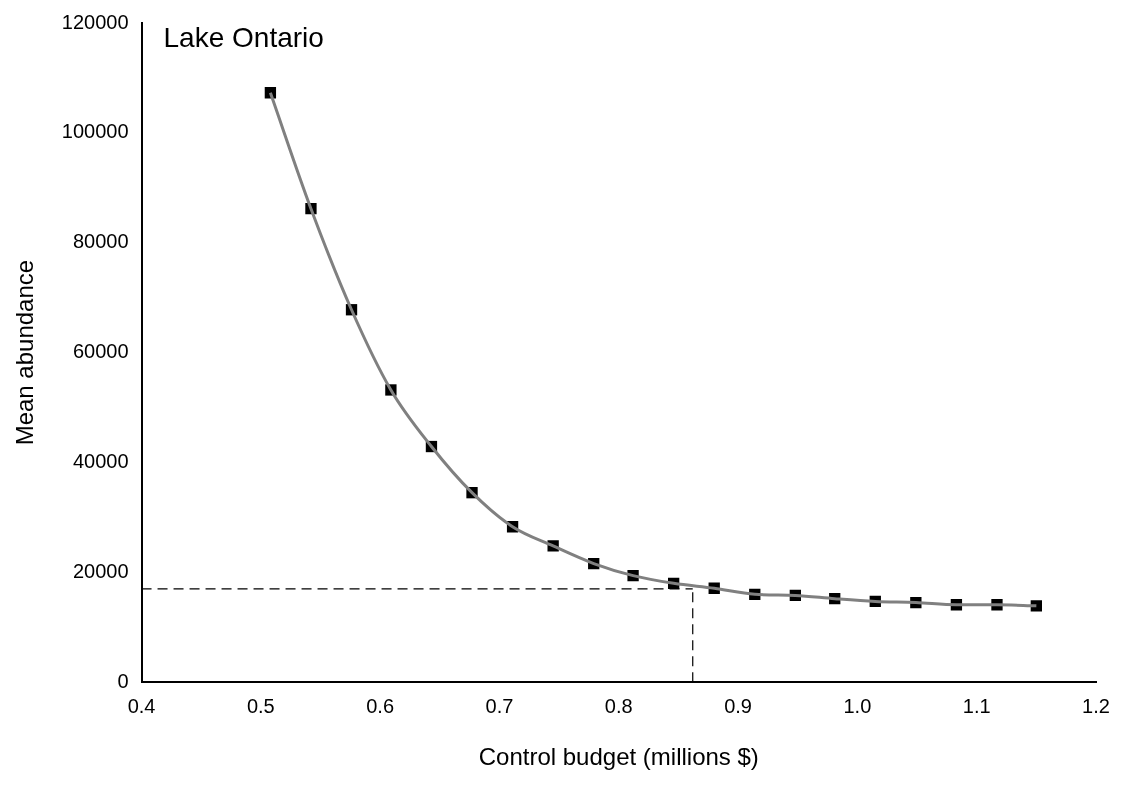 This screenshot has height=785, width=1130. I want to click on y-tick-label: 20000, so click(100, 570).